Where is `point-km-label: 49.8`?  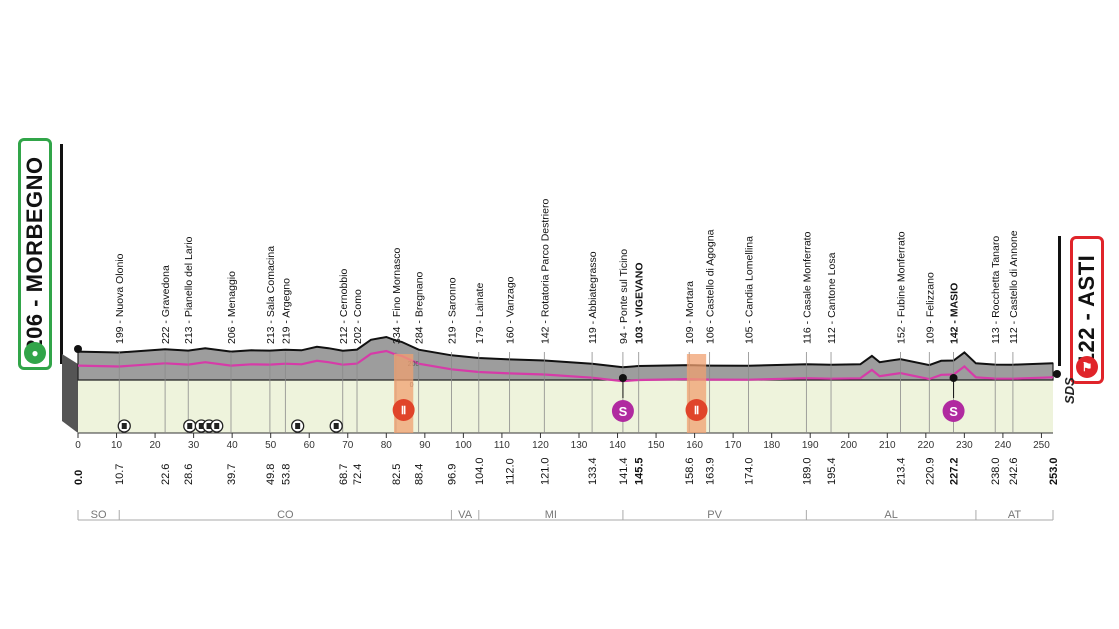
point-km-label: 49.8 is located at coordinates (271, 474).